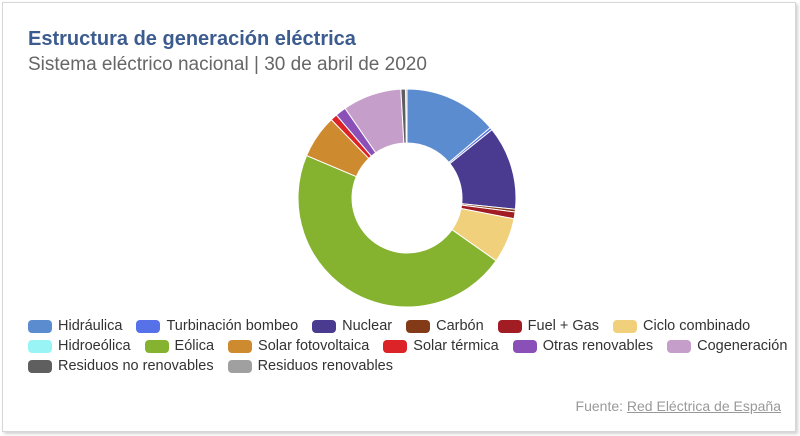 The width and height of the screenshot is (800, 436). I want to click on legend-item: Nuclear, so click(352, 326).